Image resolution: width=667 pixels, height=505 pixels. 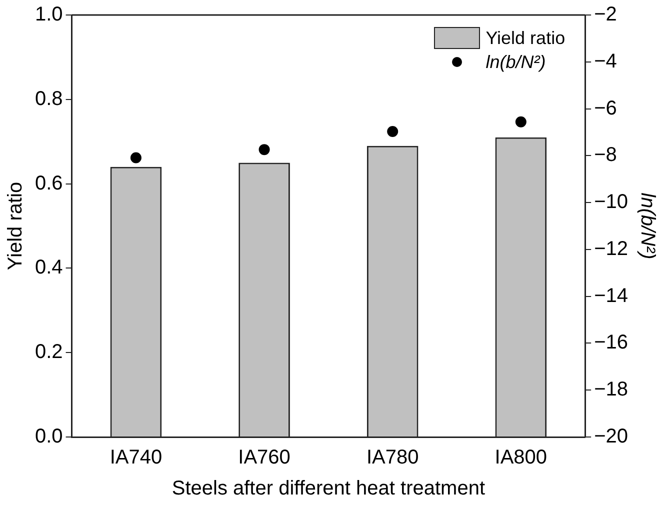 I want to click on y2-tick-label: −18, so click(x=611, y=389).